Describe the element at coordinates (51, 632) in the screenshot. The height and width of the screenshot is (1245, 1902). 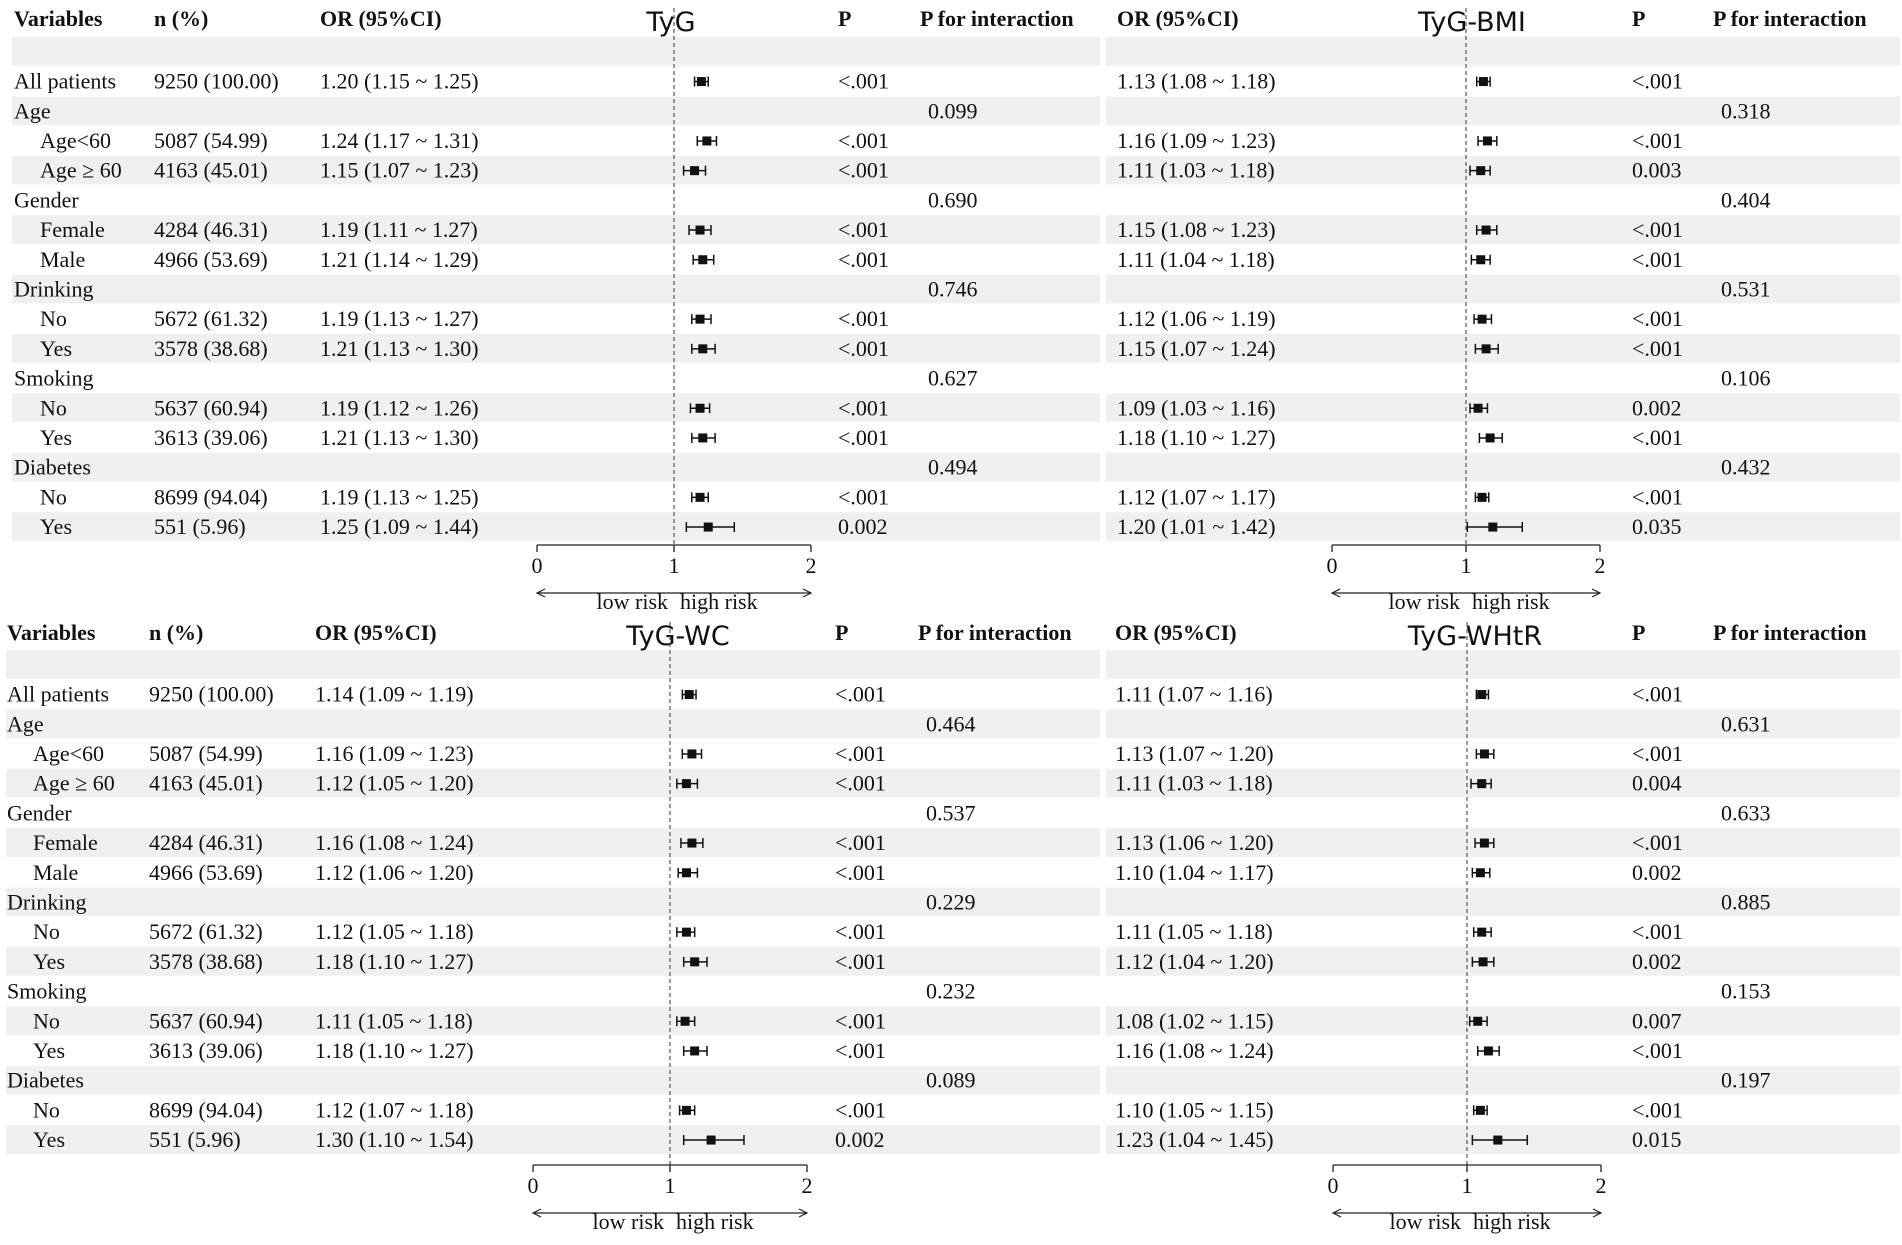
I see `panel3-header-variables: Variables` at that location.